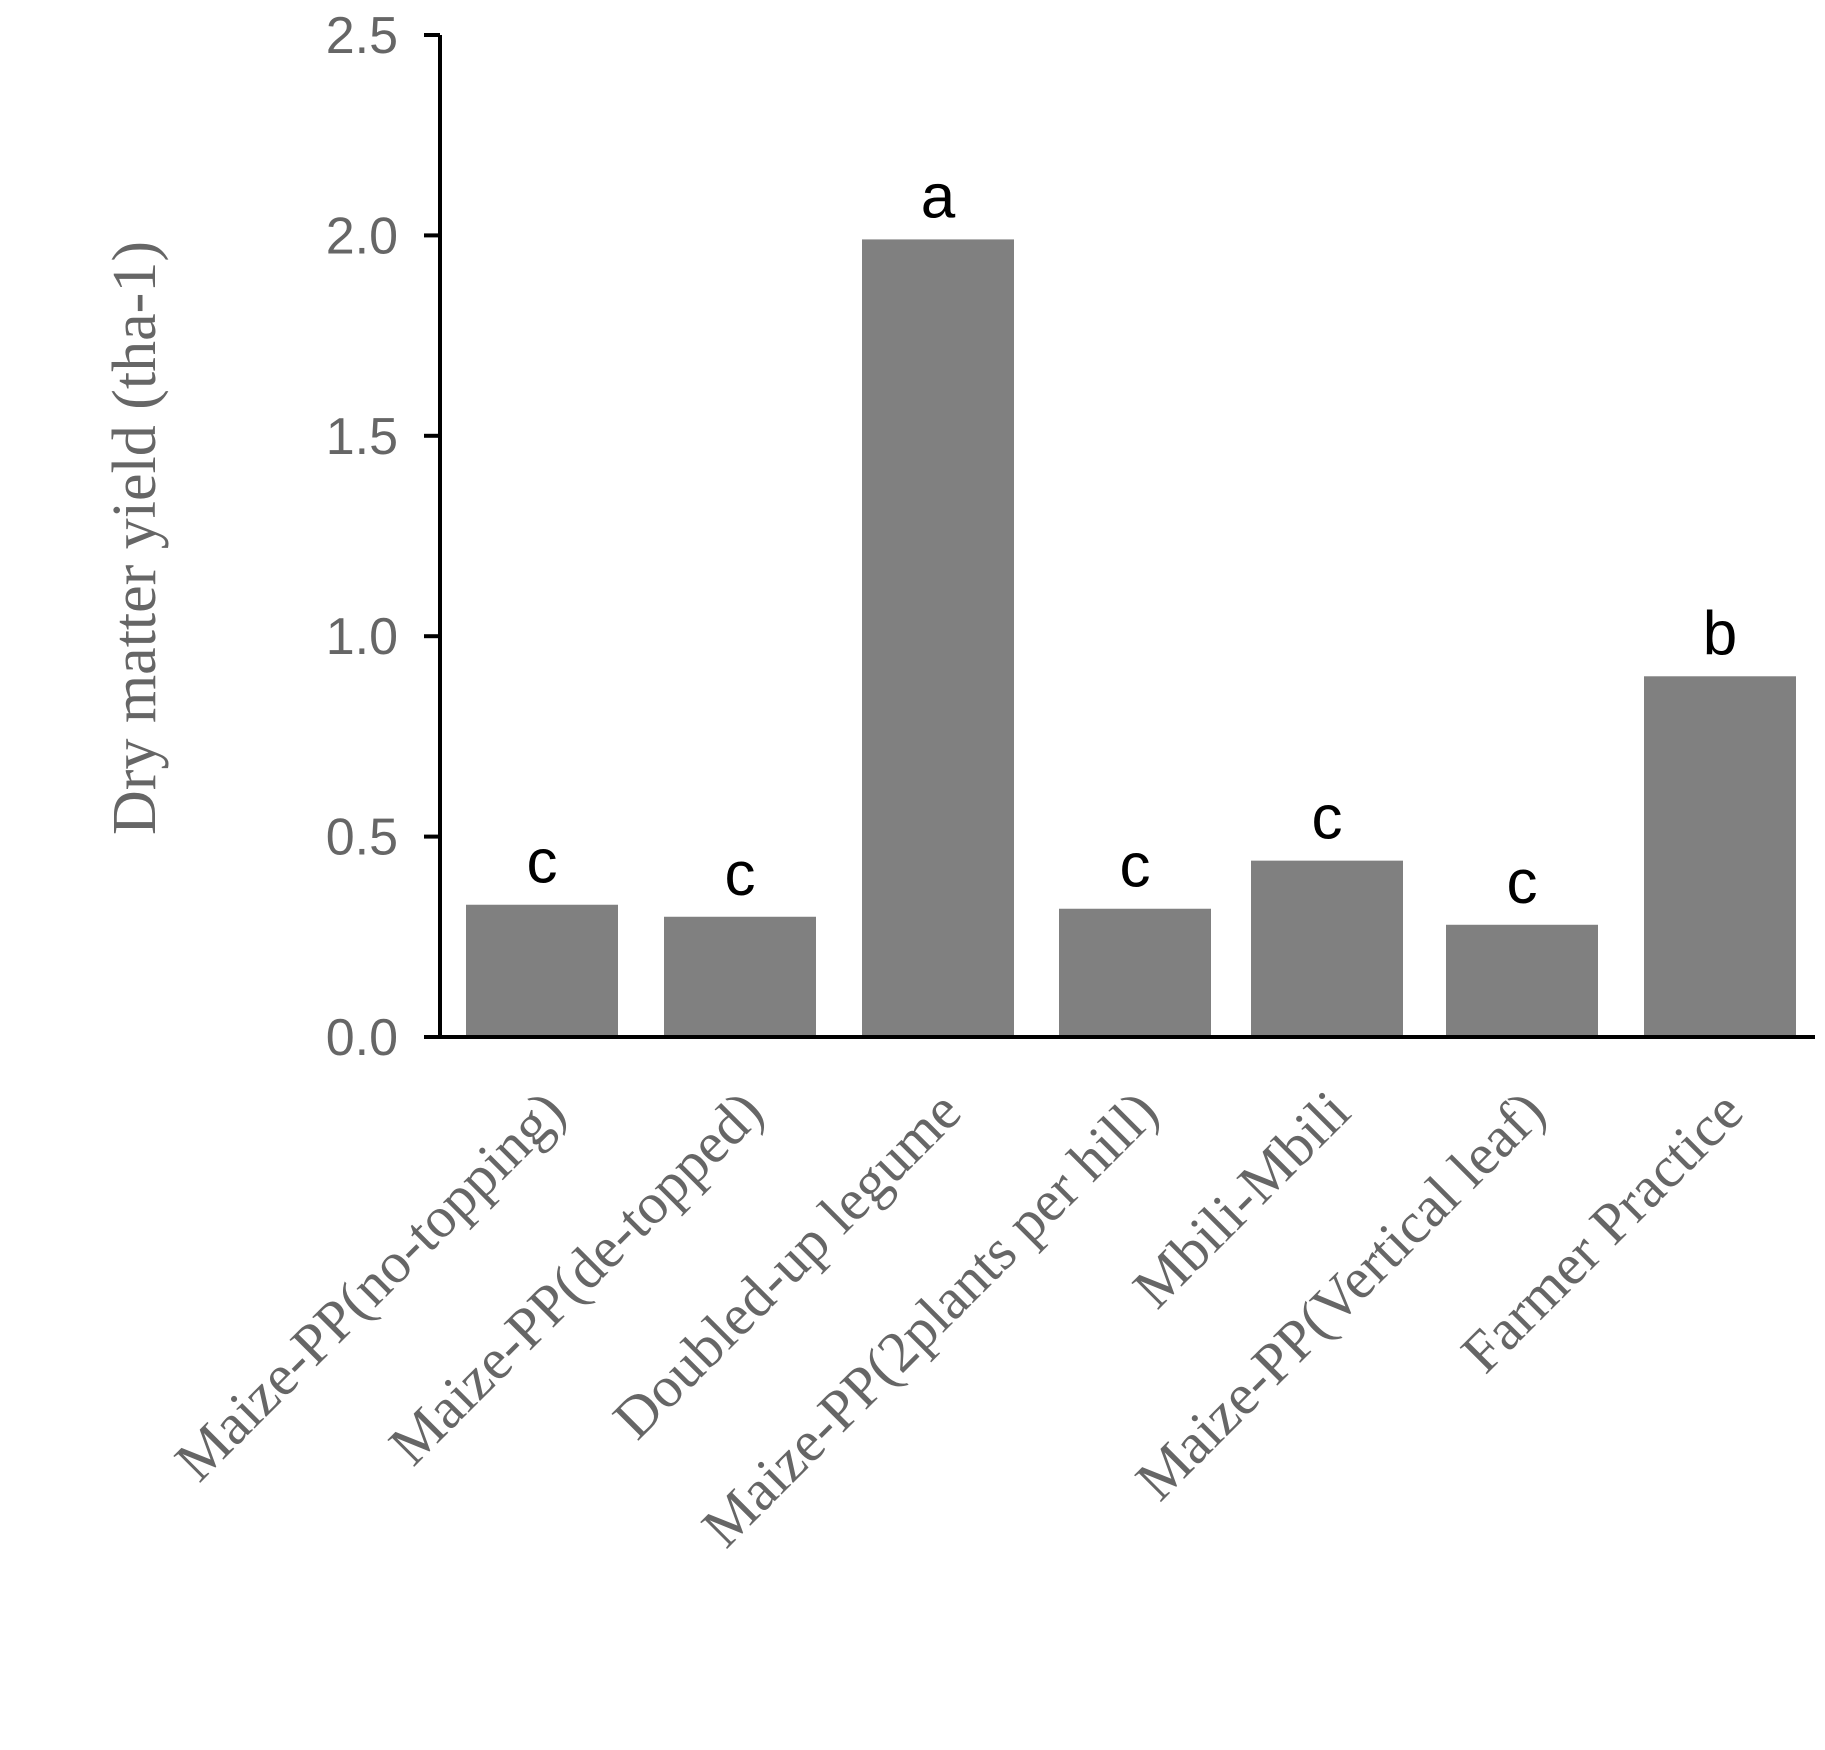  Describe the element at coordinates (575, 1277) in the screenshot. I see `x-category-label: Maize-PP(de-topped)` at that location.